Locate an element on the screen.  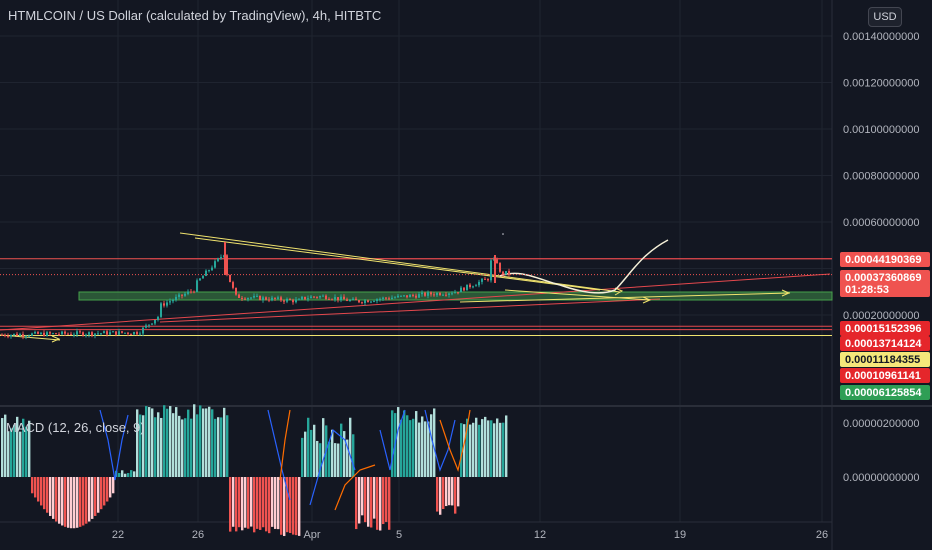
time-tick-label: 5 is located at coordinates (399, 535).